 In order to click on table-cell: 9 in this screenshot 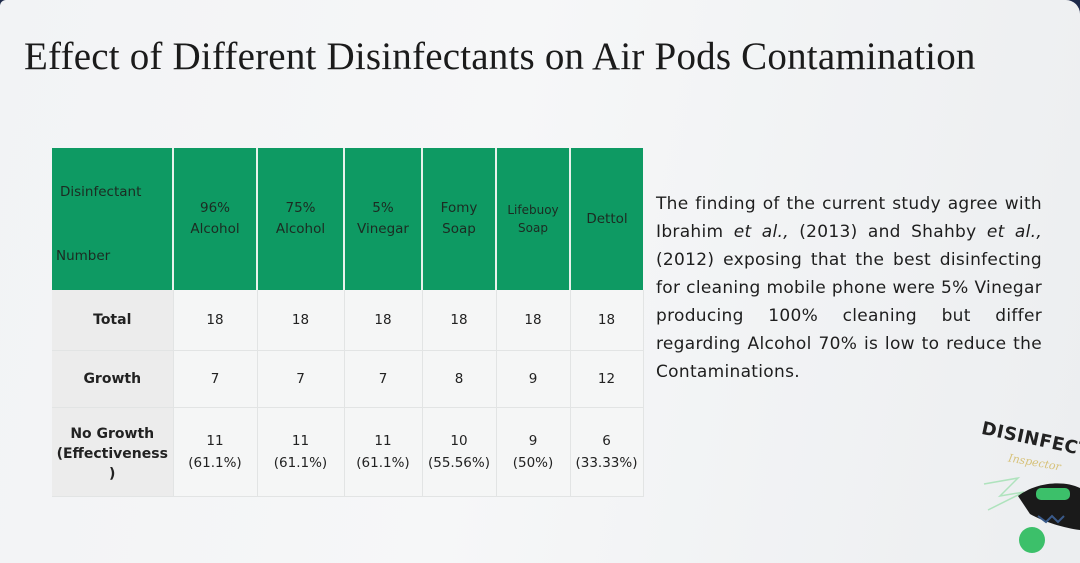, I will do `click(533, 379)`.